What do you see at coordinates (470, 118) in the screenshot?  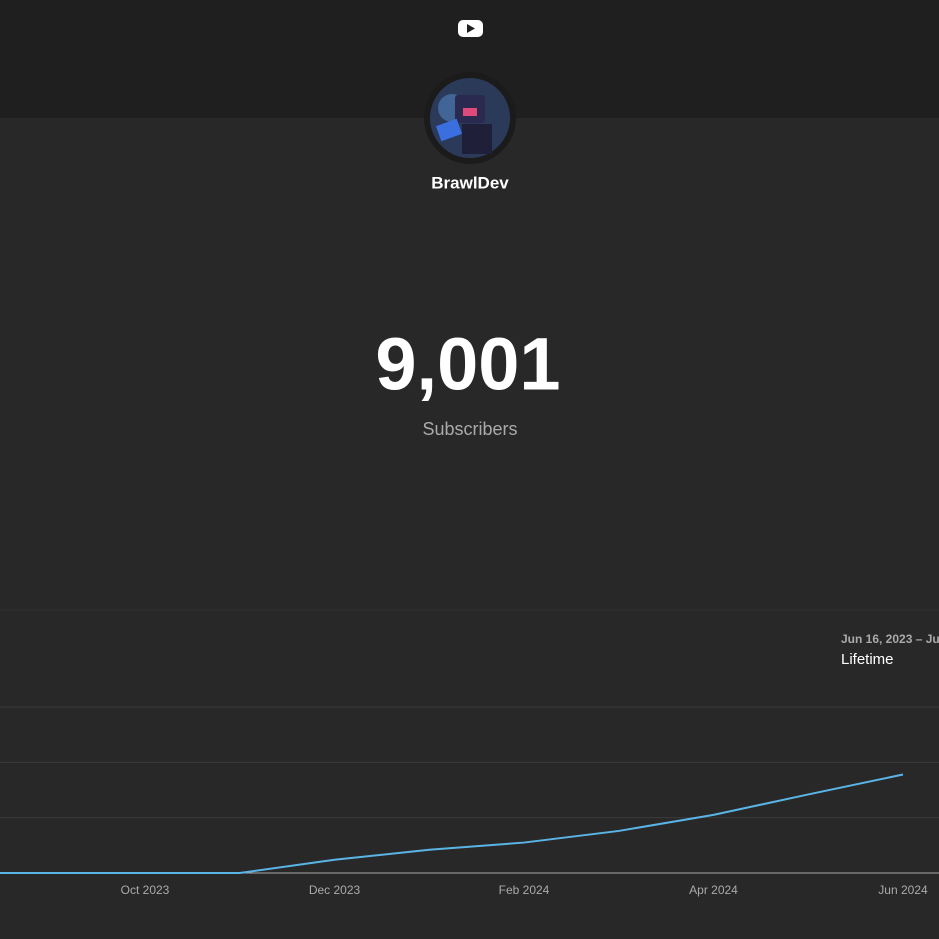 I see `avatar` at bounding box center [470, 118].